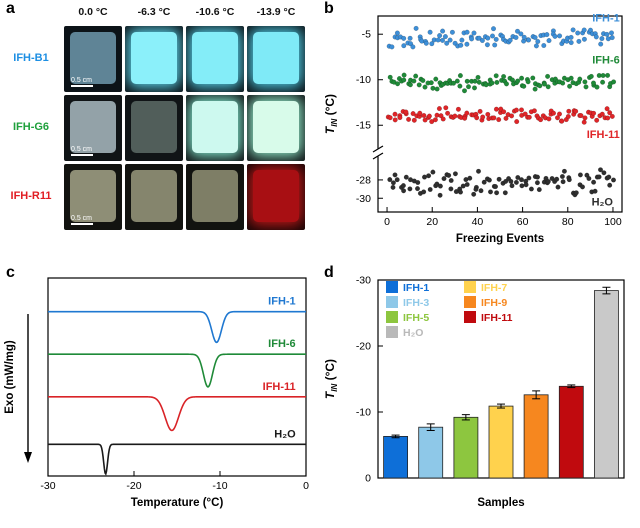 This screenshot has width=640, height=528. What do you see at coordinates (366, 35) in the screenshot?
I see `y-tick-label: -5` at bounding box center [366, 35].